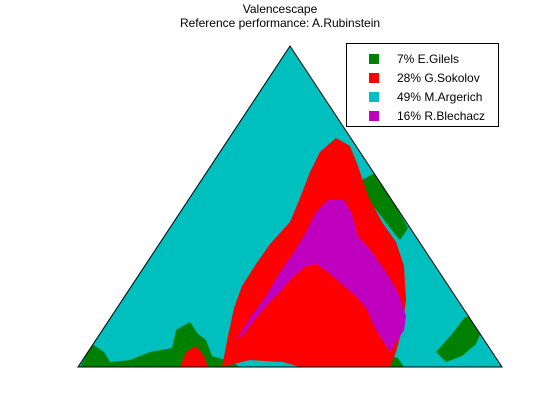 The image size is (560, 420). What do you see at coordinates (459, 338) in the screenshot?
I see `region-e-gilels-lower-right` at bounding box center [459, 338].